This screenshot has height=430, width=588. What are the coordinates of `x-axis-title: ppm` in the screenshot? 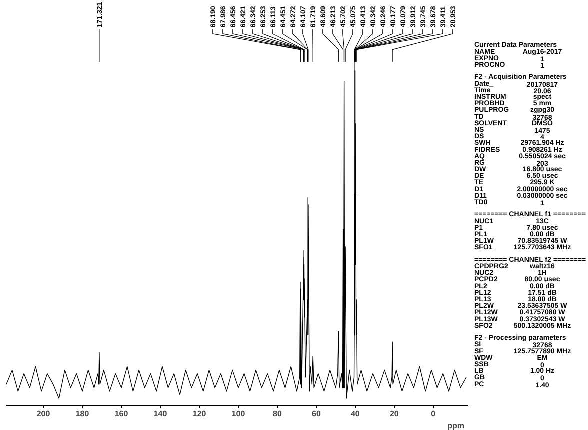 It's located at (456, 426).